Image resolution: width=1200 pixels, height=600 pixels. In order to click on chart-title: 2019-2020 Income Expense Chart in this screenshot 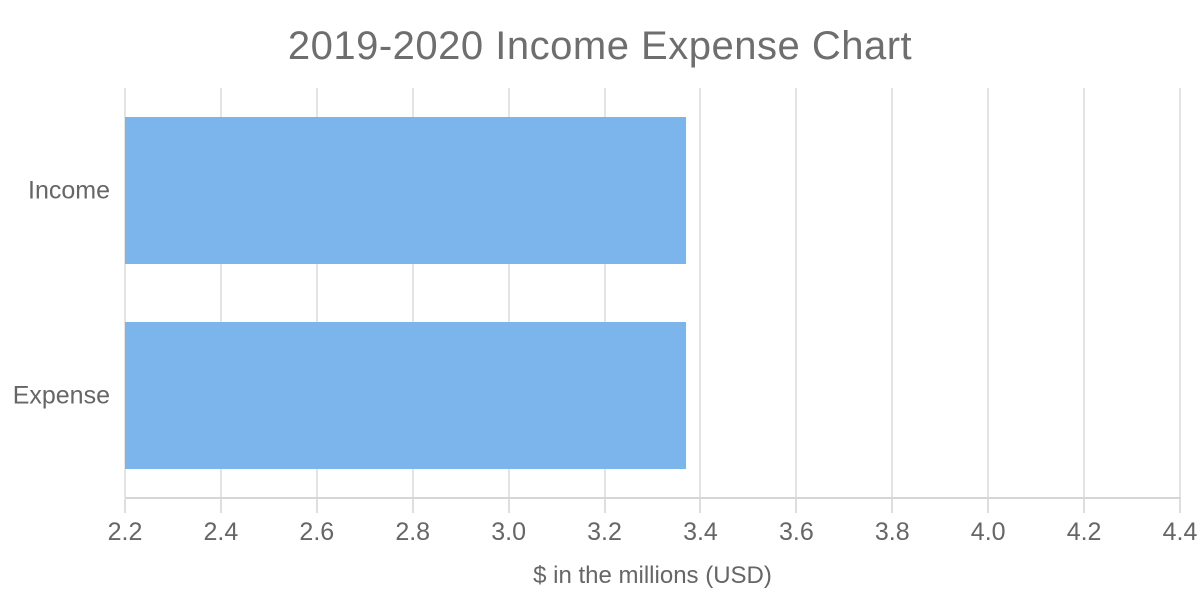, I will do `click(600, 46)`.